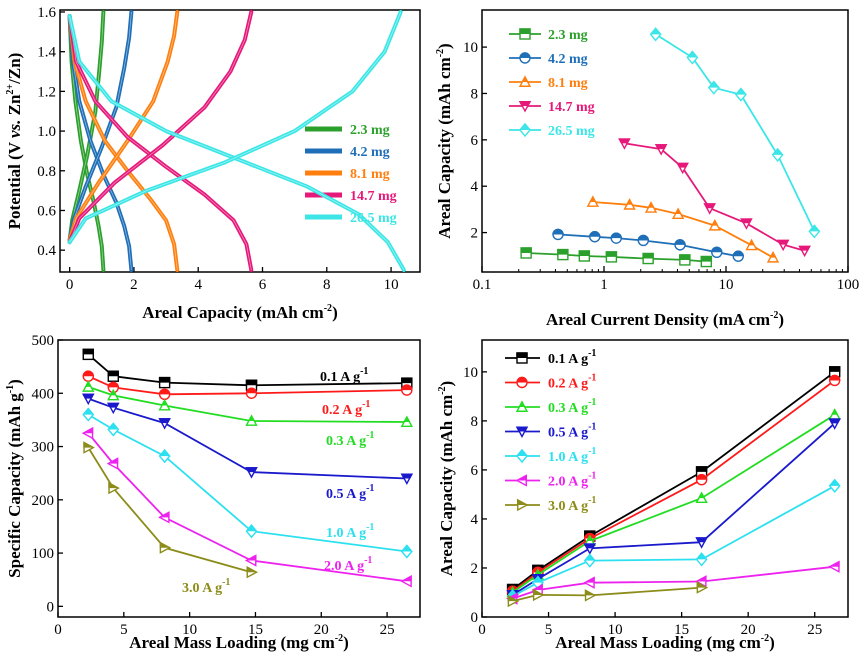 This screenshot has height=663, width=865. What do you see at coordinates (46, 13) in the screenshot?
I see `y-tick-label: 1.6` at bounding box center [46, 13].